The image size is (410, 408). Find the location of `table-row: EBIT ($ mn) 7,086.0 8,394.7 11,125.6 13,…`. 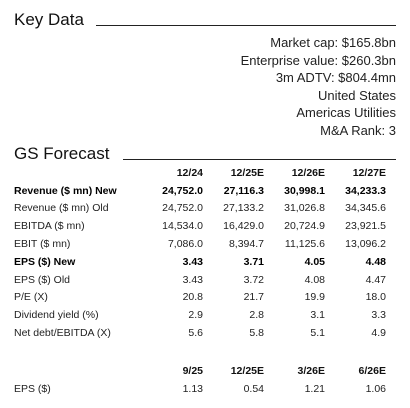

table-row: EBIT ($ mn) 7,086.0 8,394.7 11,125.6 13,… is located at coordinates (200, 244).